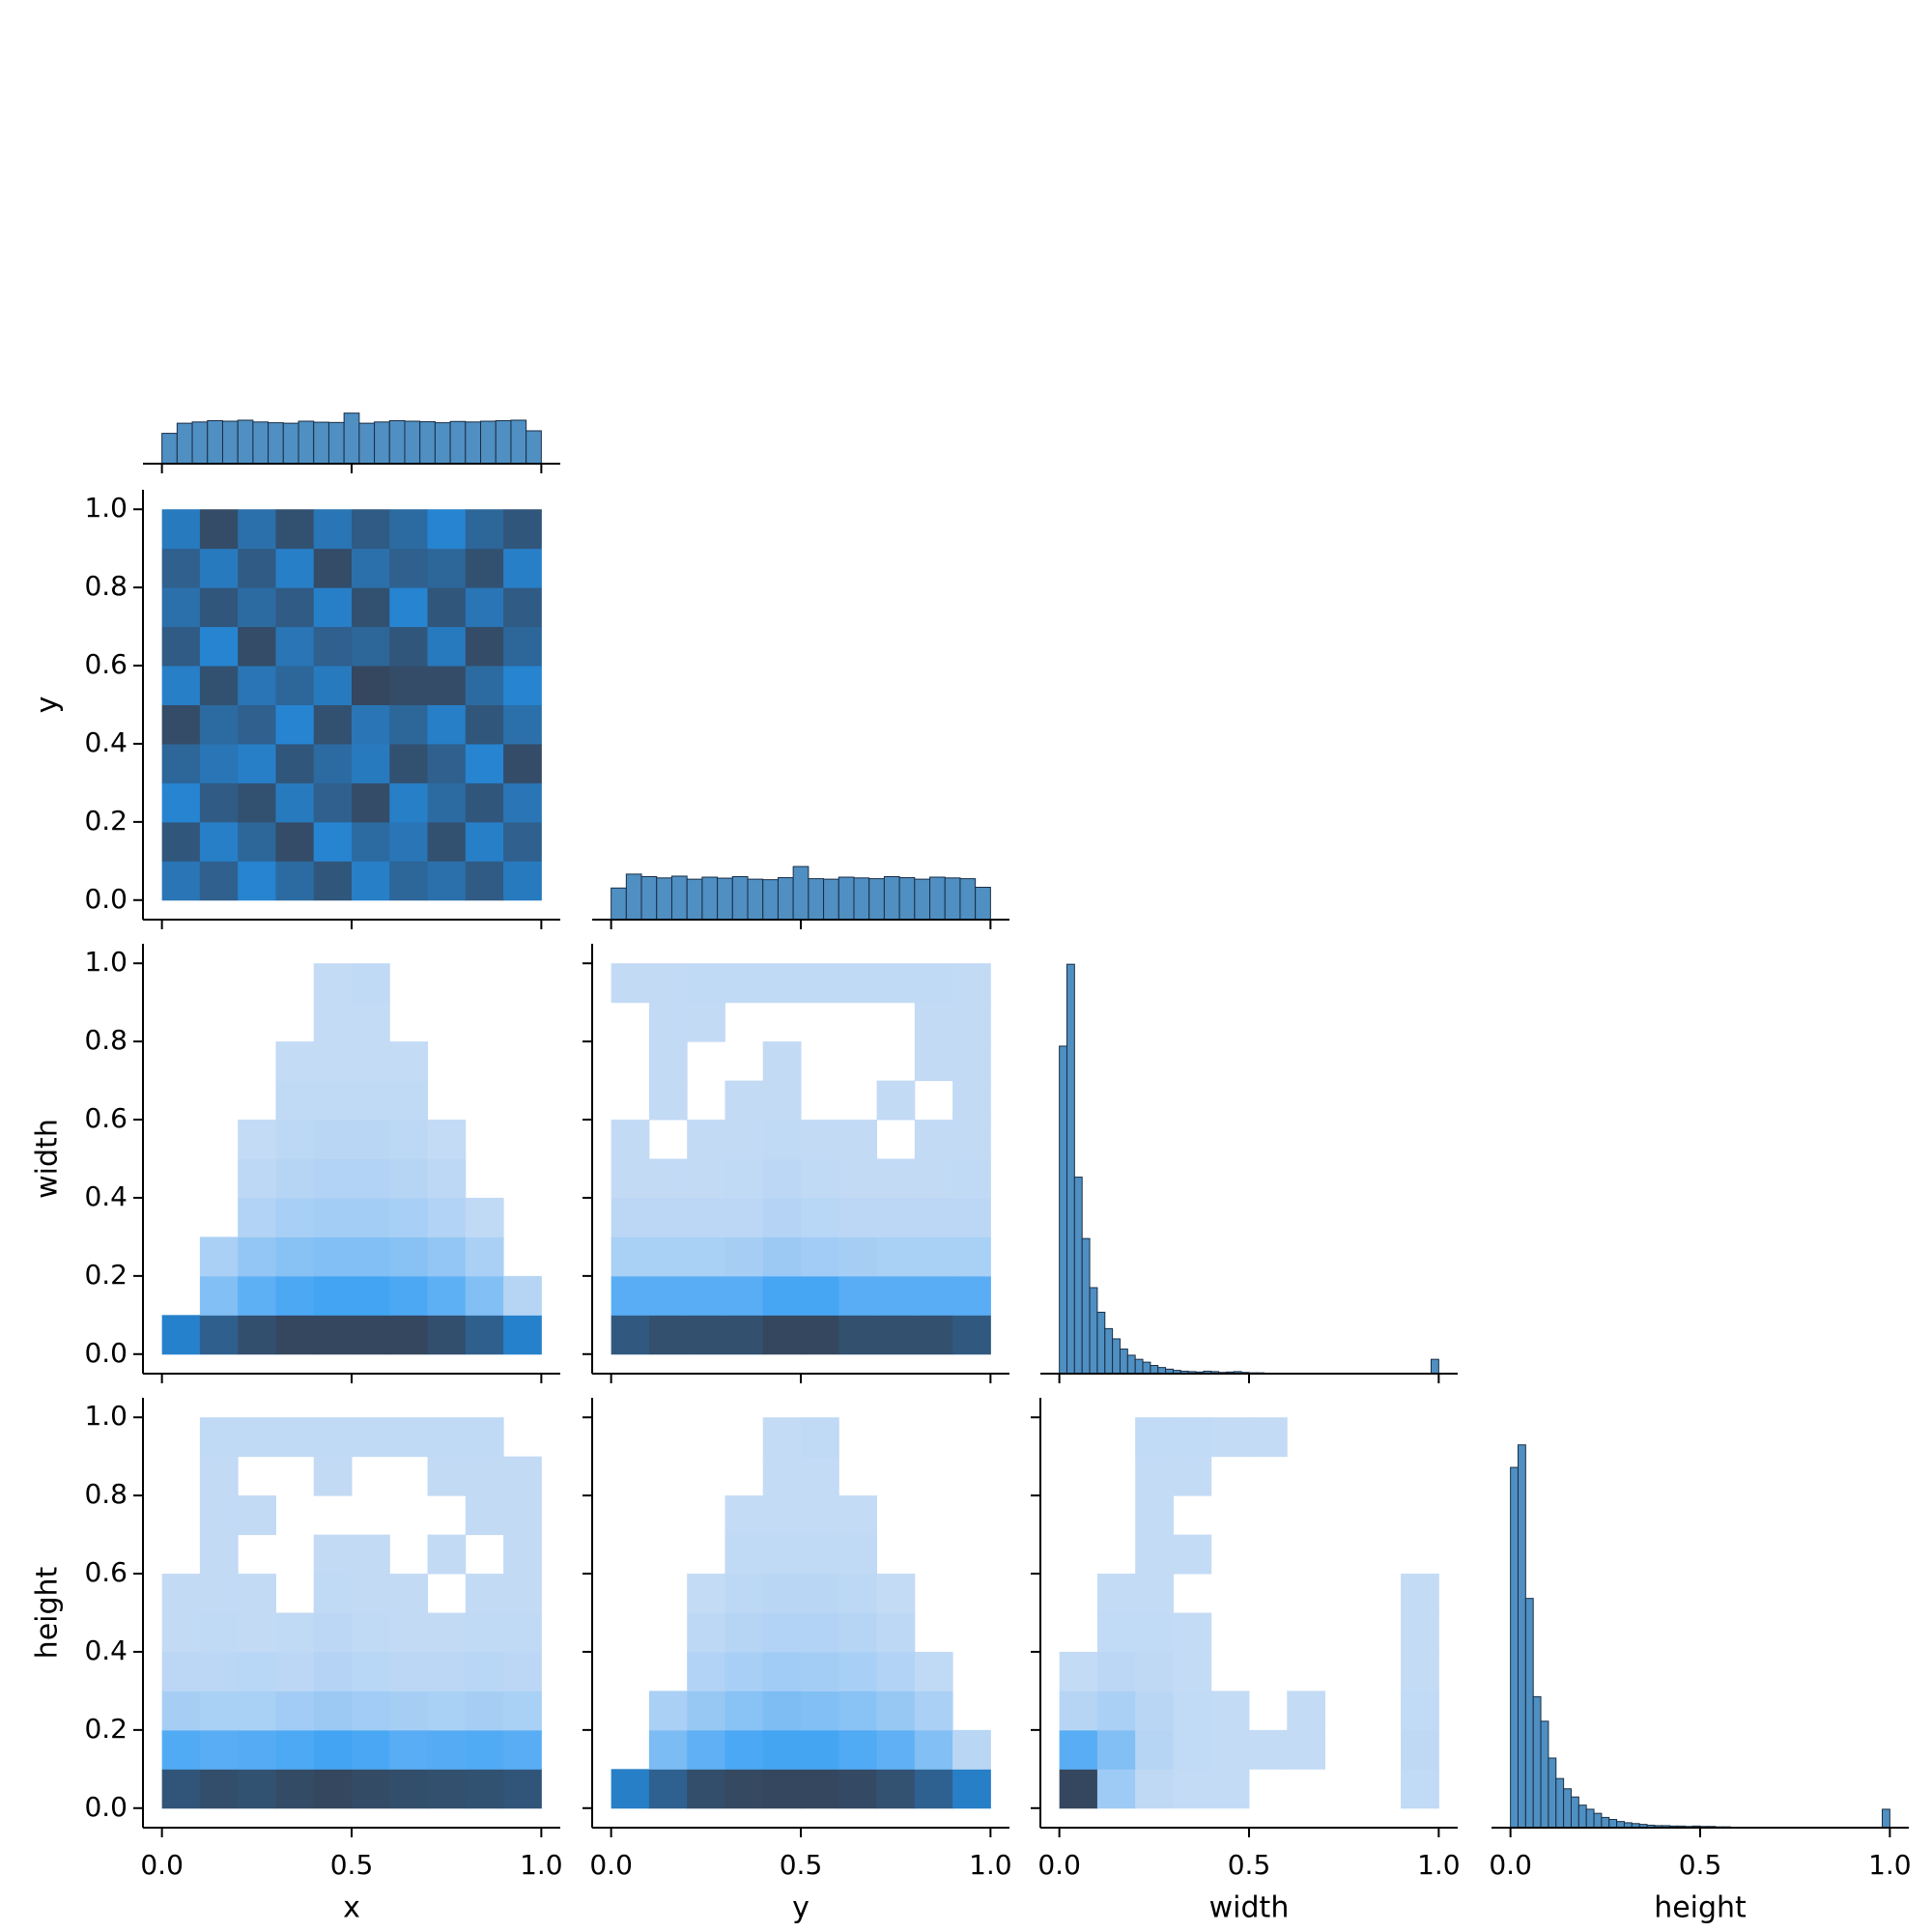 The width and height of the screenshot is (1932, 1932). I want to click on y-tick-label: 1.0, so click(106, 508).